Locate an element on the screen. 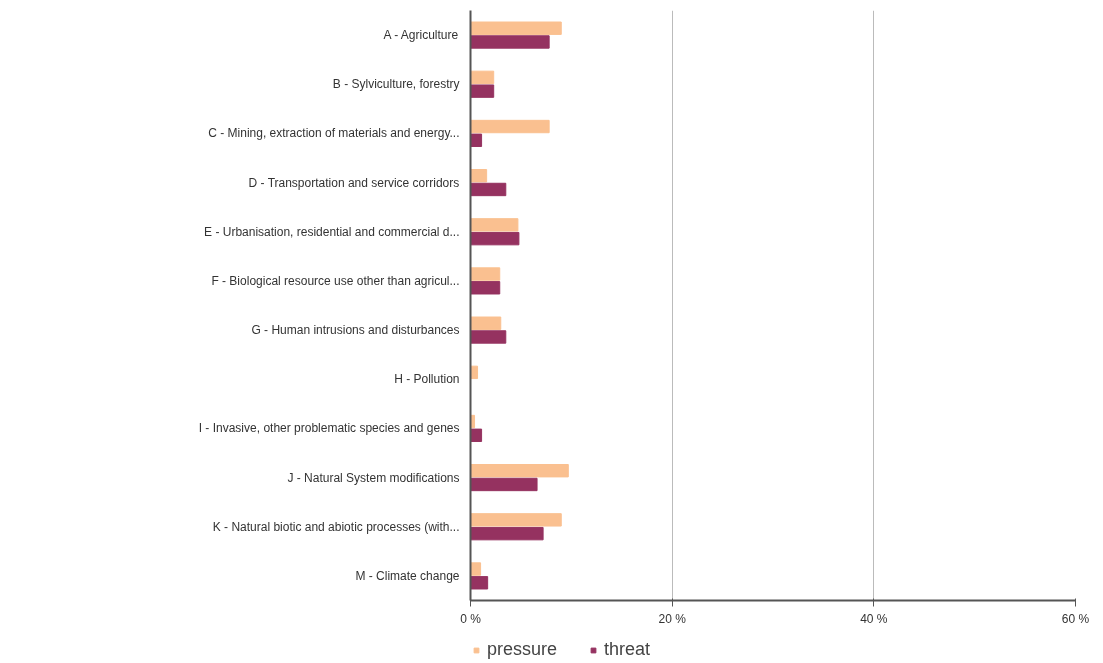 The height and width of the screenshot is (663, 1103). legend-label: pressure is located at coordinates (522, 649).